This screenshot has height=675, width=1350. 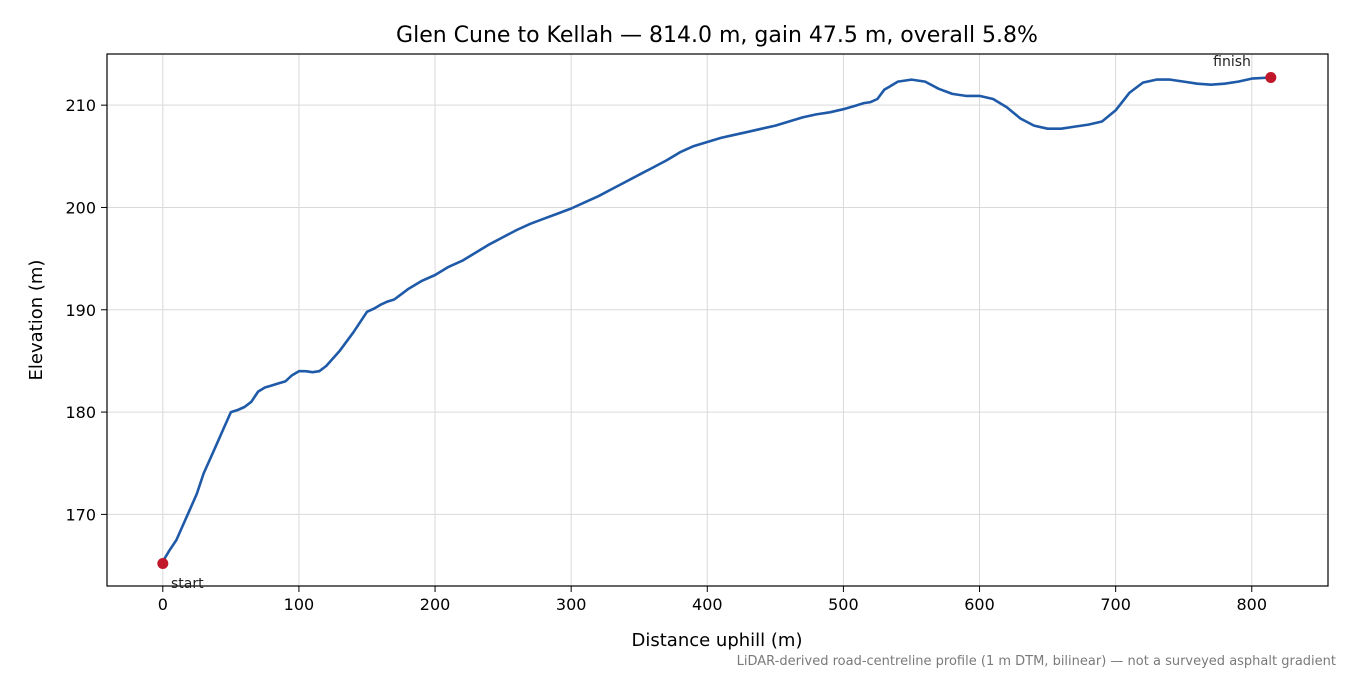 What do you see at coordinates (80, 412) in the screenshot?
I see `y-tick-label: 180` at bounding box center [80, 412].